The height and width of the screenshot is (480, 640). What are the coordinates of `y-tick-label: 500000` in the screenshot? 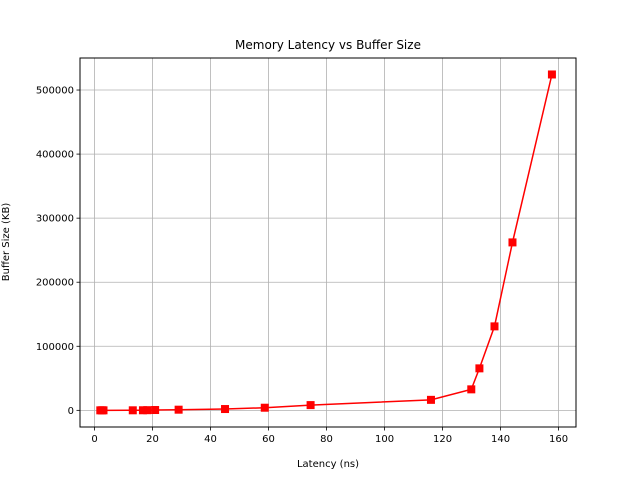 It's located at (55, 91).